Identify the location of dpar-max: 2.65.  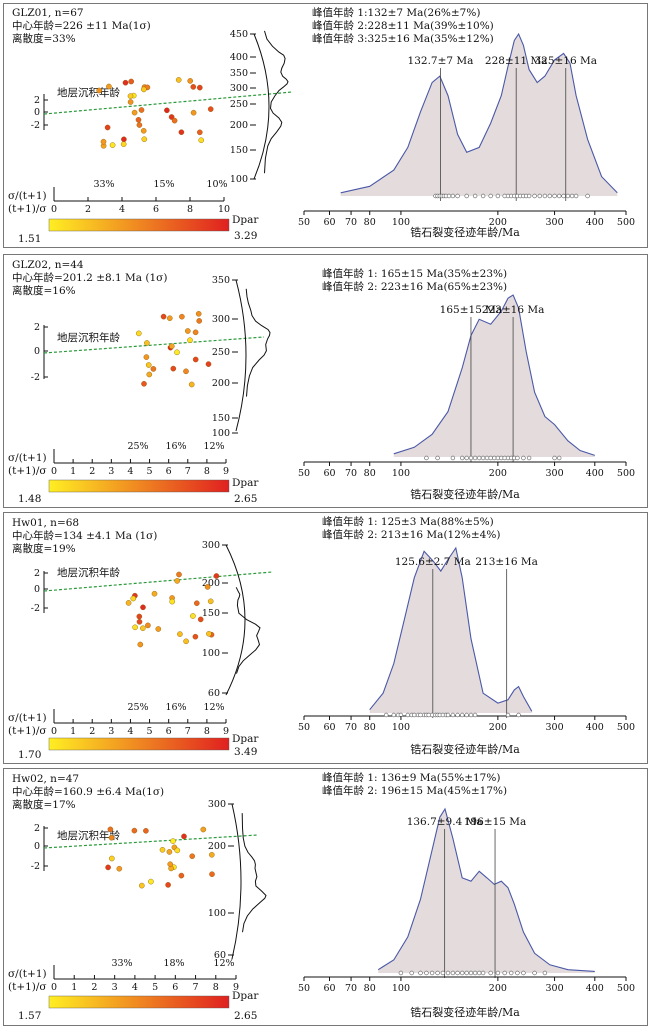
(245, 1016).